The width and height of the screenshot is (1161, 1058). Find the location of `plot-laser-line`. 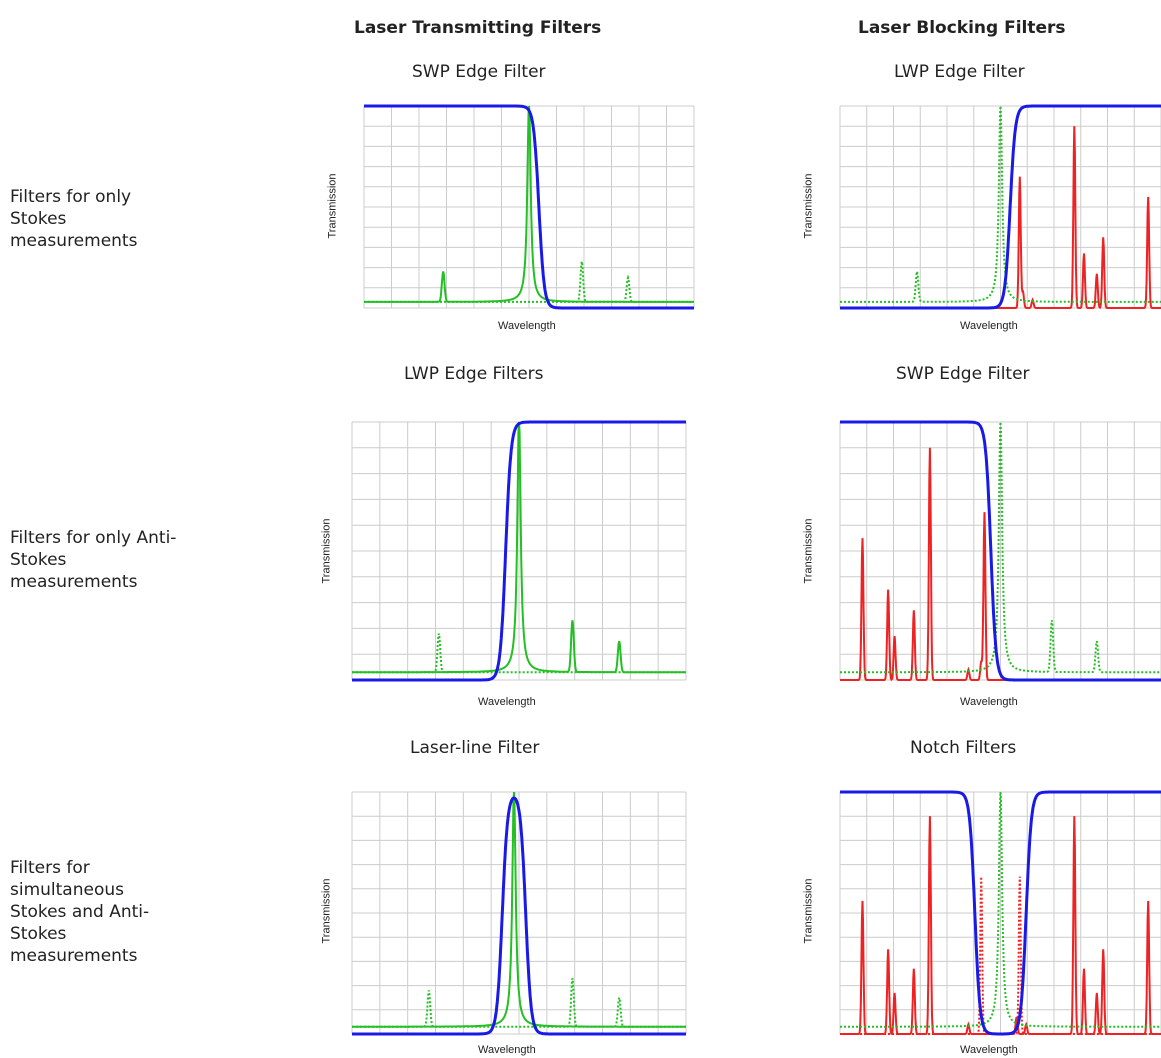

plot-laser-line is located at coordinates (519, 913).